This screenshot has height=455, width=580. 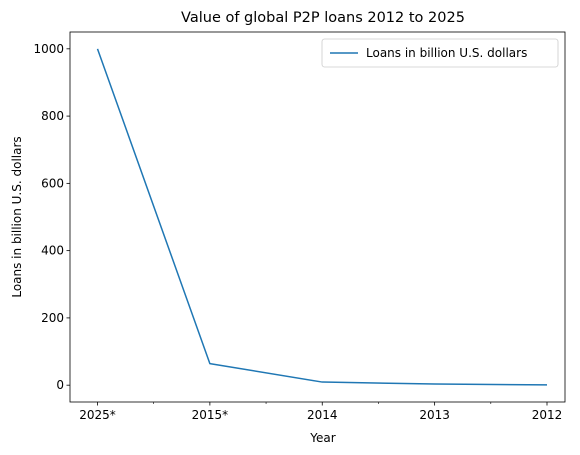 I want to click on x-tick-label: 2015*, so click(x=210, y=415).